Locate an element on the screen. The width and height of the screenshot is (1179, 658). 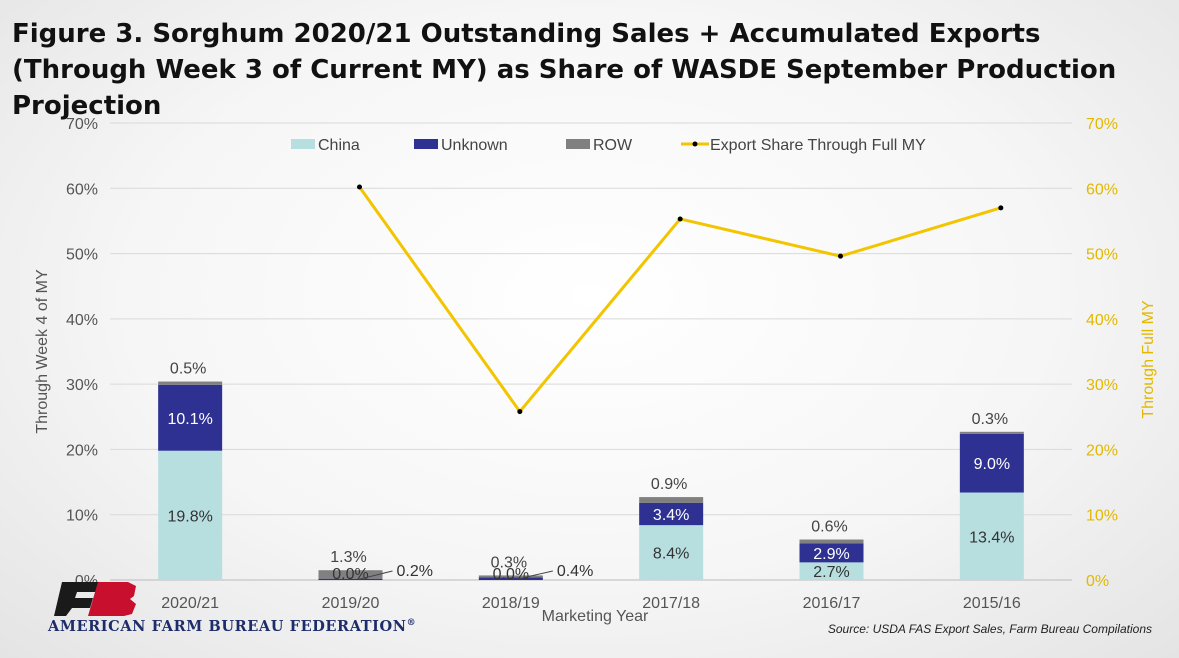
fb-logo-icon is located at coordinates (95, 599).